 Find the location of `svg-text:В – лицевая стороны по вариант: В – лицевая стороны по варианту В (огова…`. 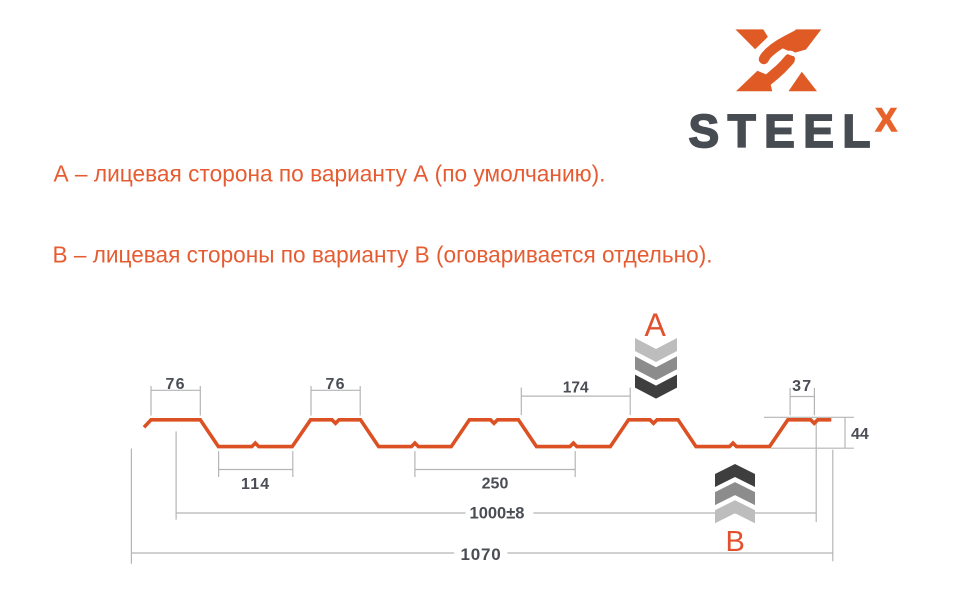

svg-text:В – лицевая стороны по вариант: В – лицевая стороны по варианту В (огова… is located at coordinates (383, 254).